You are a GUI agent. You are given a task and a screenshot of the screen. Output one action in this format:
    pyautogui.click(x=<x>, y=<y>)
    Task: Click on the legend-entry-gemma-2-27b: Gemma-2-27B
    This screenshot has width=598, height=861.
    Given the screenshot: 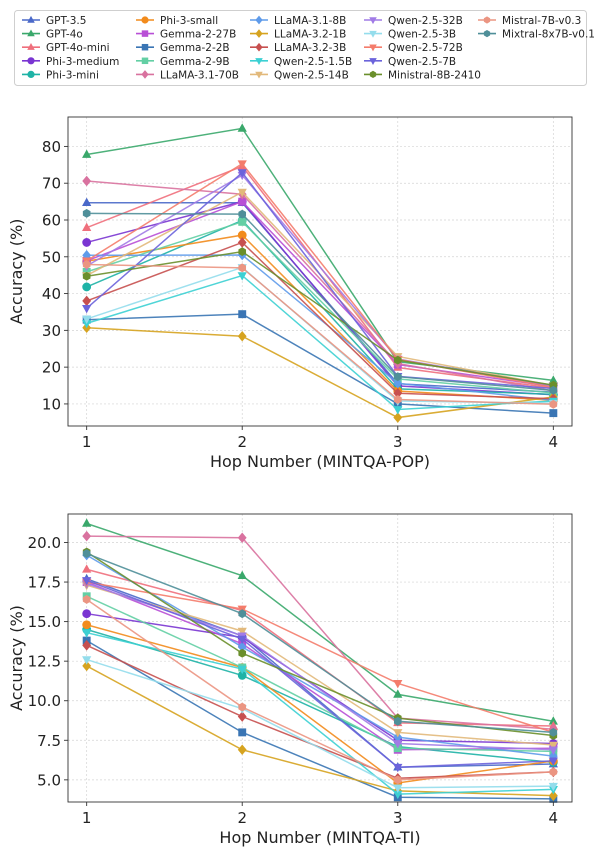 What is the action you would take?
    pyautogui.click(x=186, y=35)
    